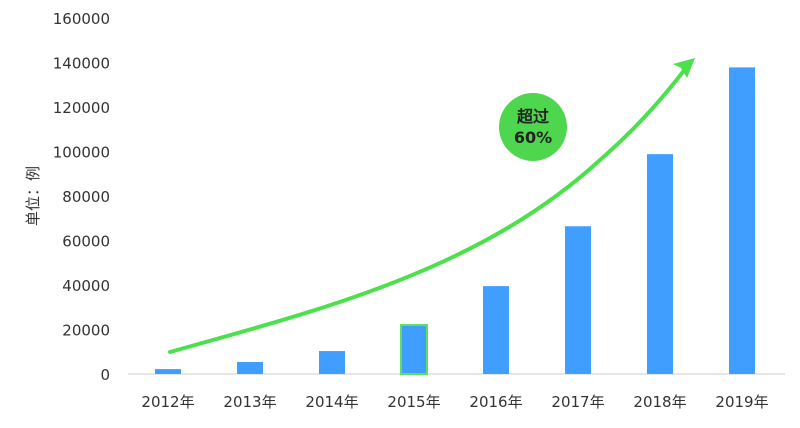 The image size is (800, 428). What do you see at coordinates (660, 264) in the screenshot?
I see `bar-2018年` at bounding box center [660, 264].